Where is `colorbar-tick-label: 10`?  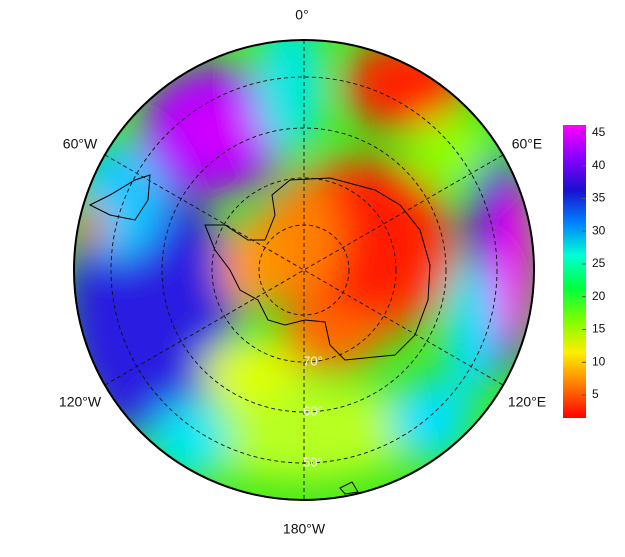 colorbar-tick-label: 10 is located at coordinates (599, 361).